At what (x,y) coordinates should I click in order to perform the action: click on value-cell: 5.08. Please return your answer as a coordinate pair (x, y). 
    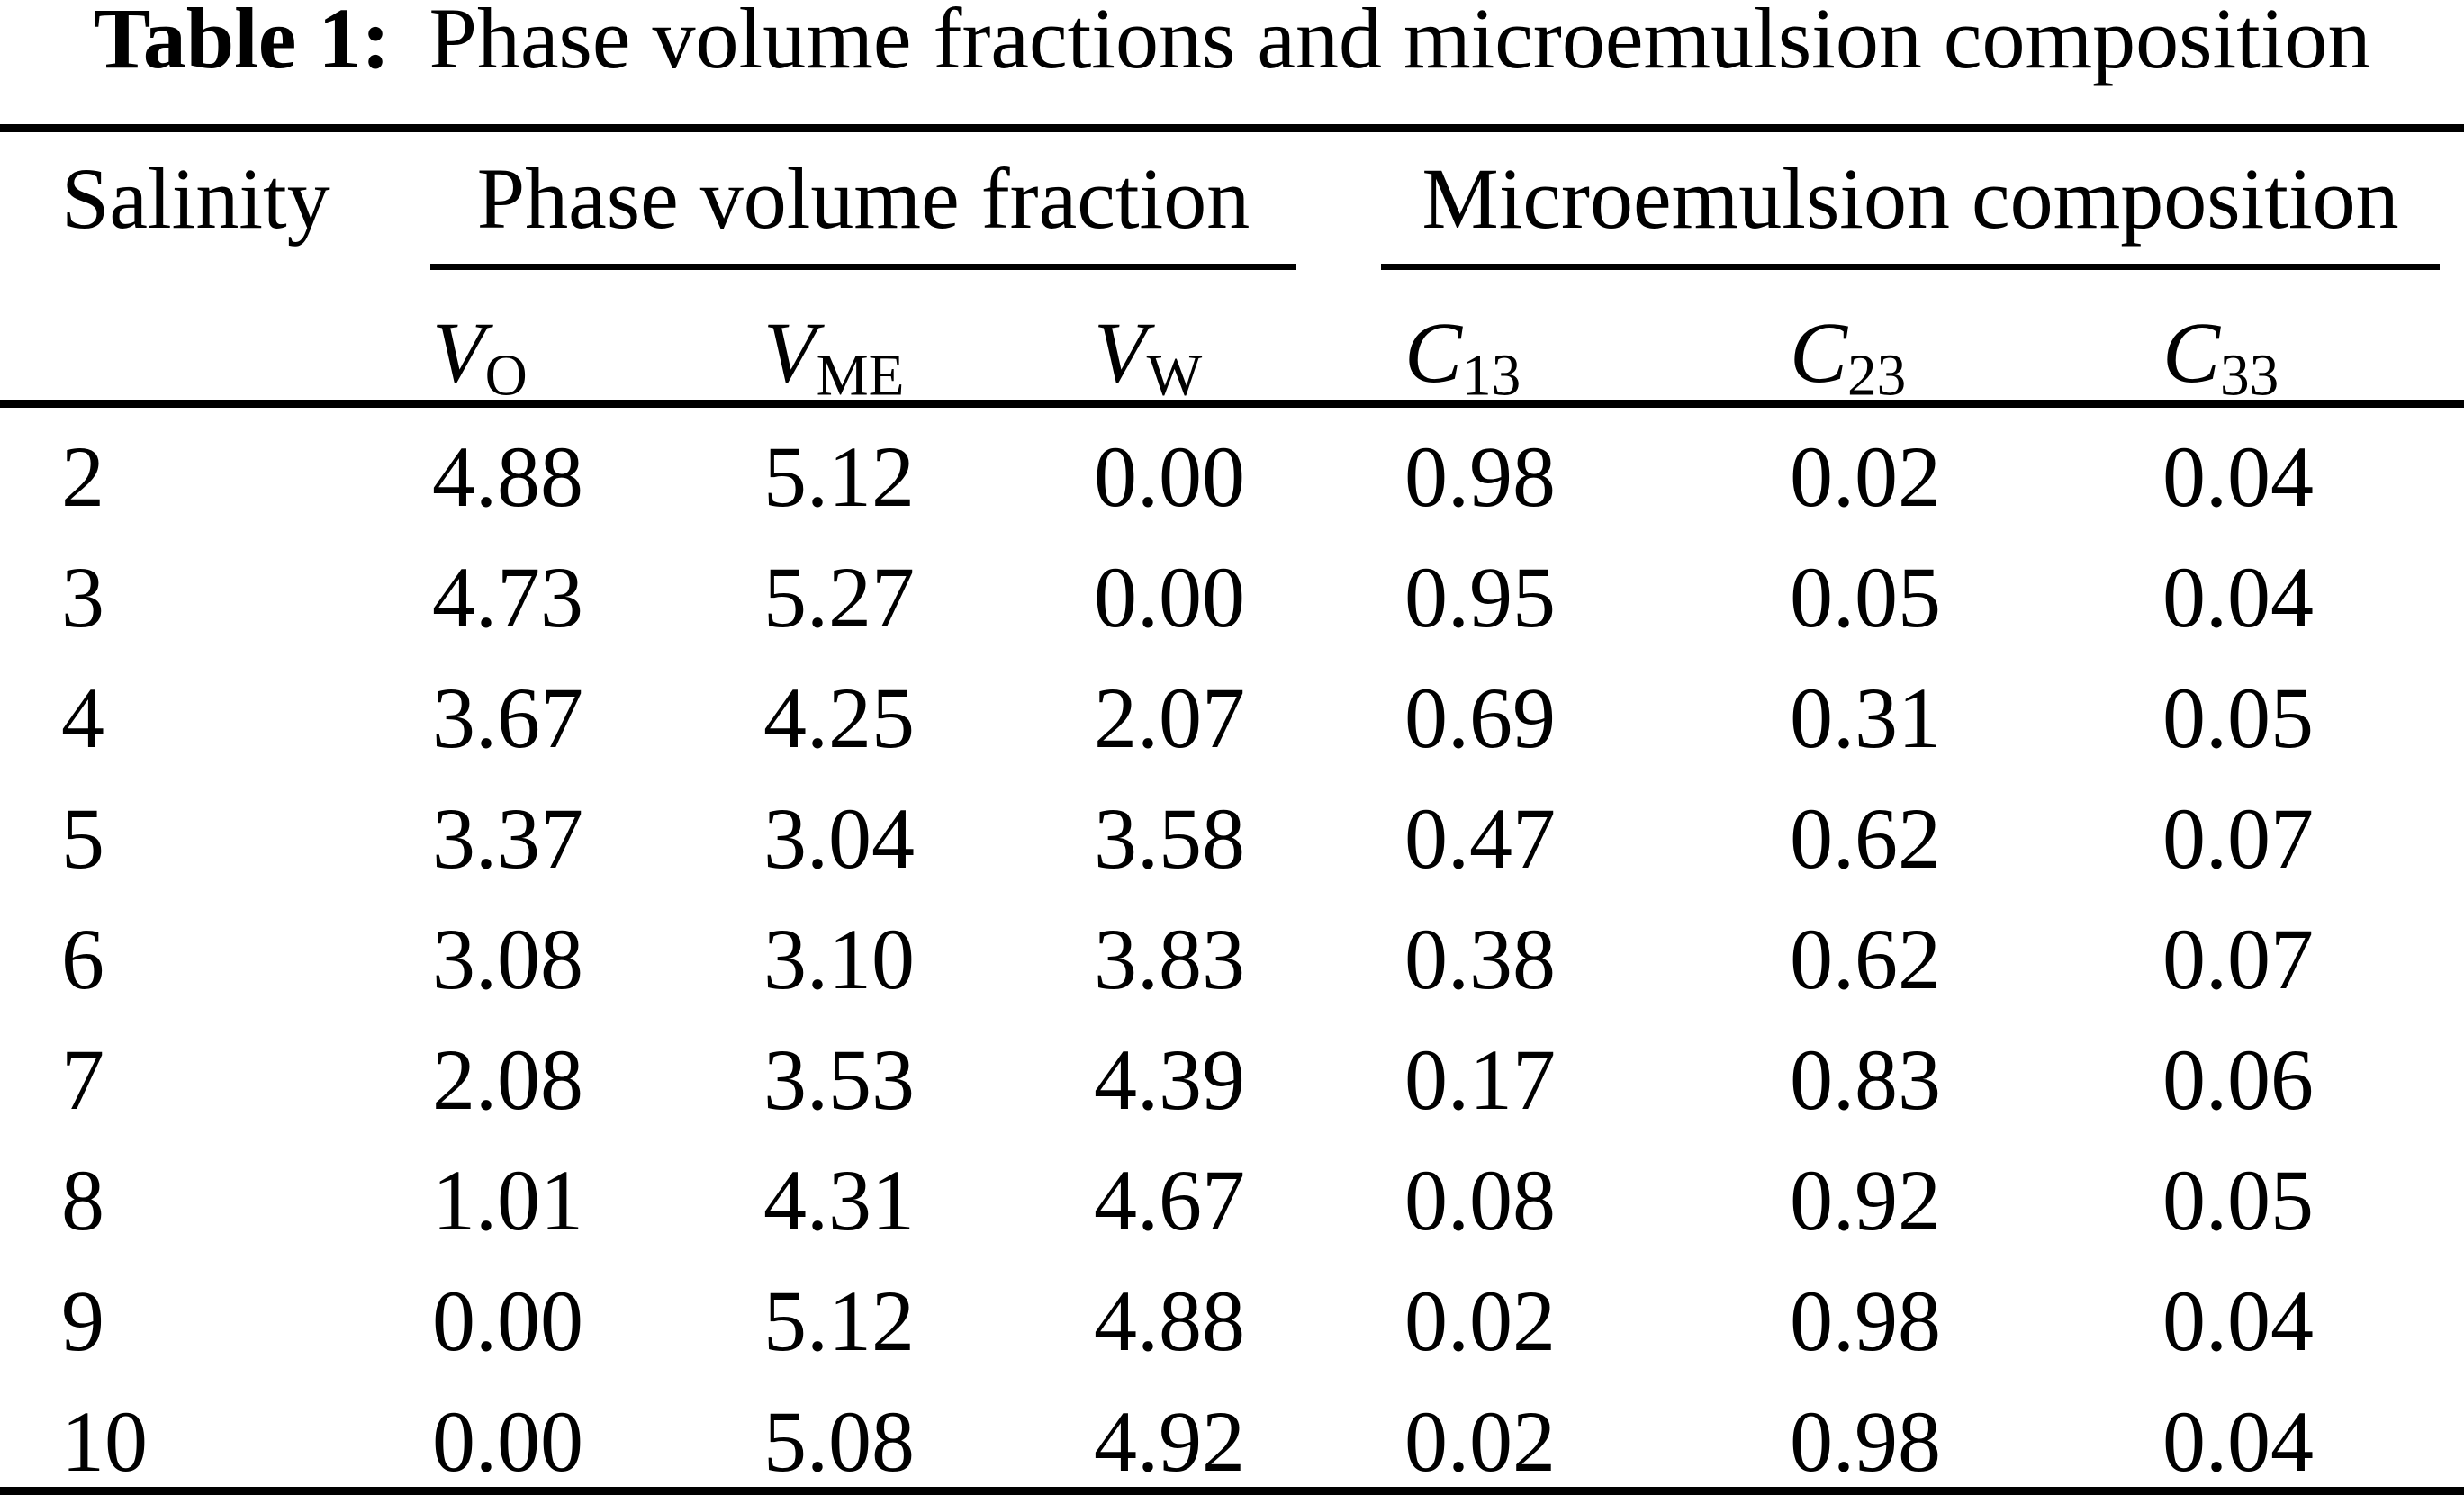
    Looking at the image, I should click on (839, 1441).